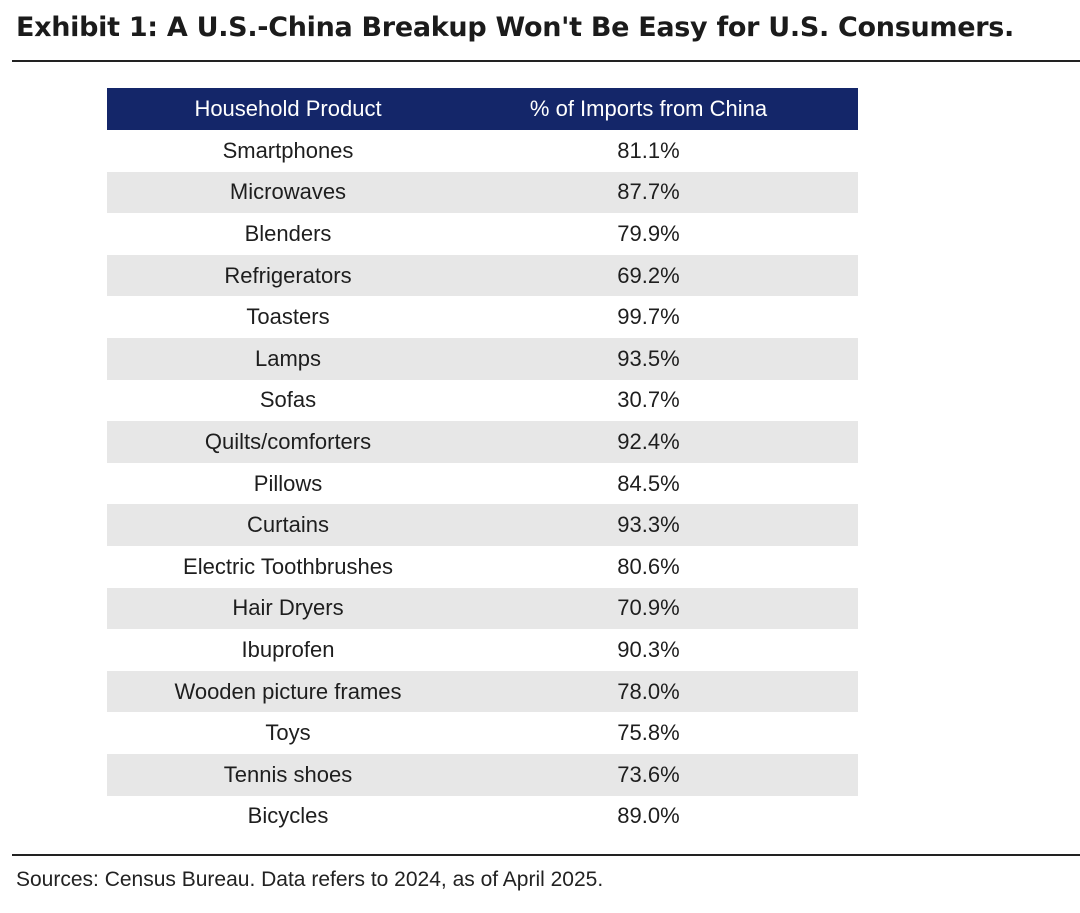 The height and width of the screenshot is (913, 1080). What do you see at coordinates (482, 733) in the screenshot?
I see `table-row: Toys 75.8%` at bounding box center [482, 733].